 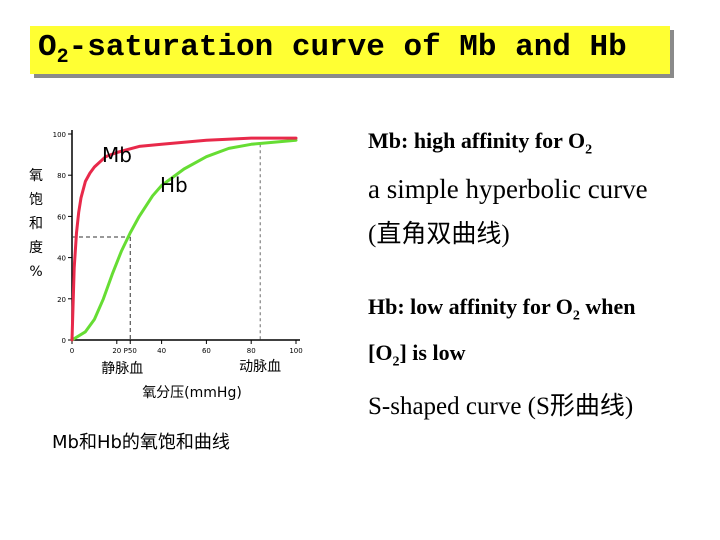 I want to click on series-label-mb: Mb, so click(x=117, y=155).